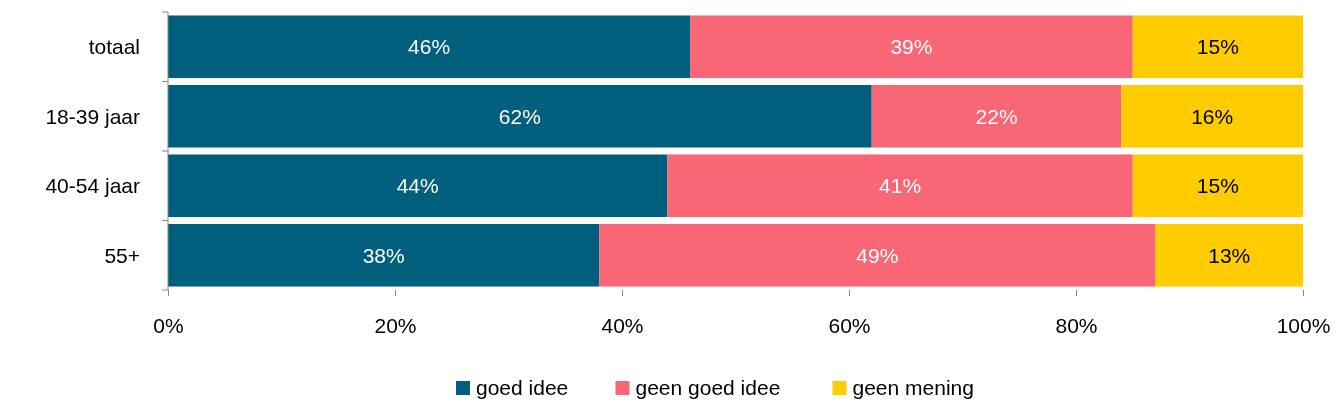 The height and width of the screenshot is (404, 1343). I want to click on x-tick-label: 40%, so click(622, 325).